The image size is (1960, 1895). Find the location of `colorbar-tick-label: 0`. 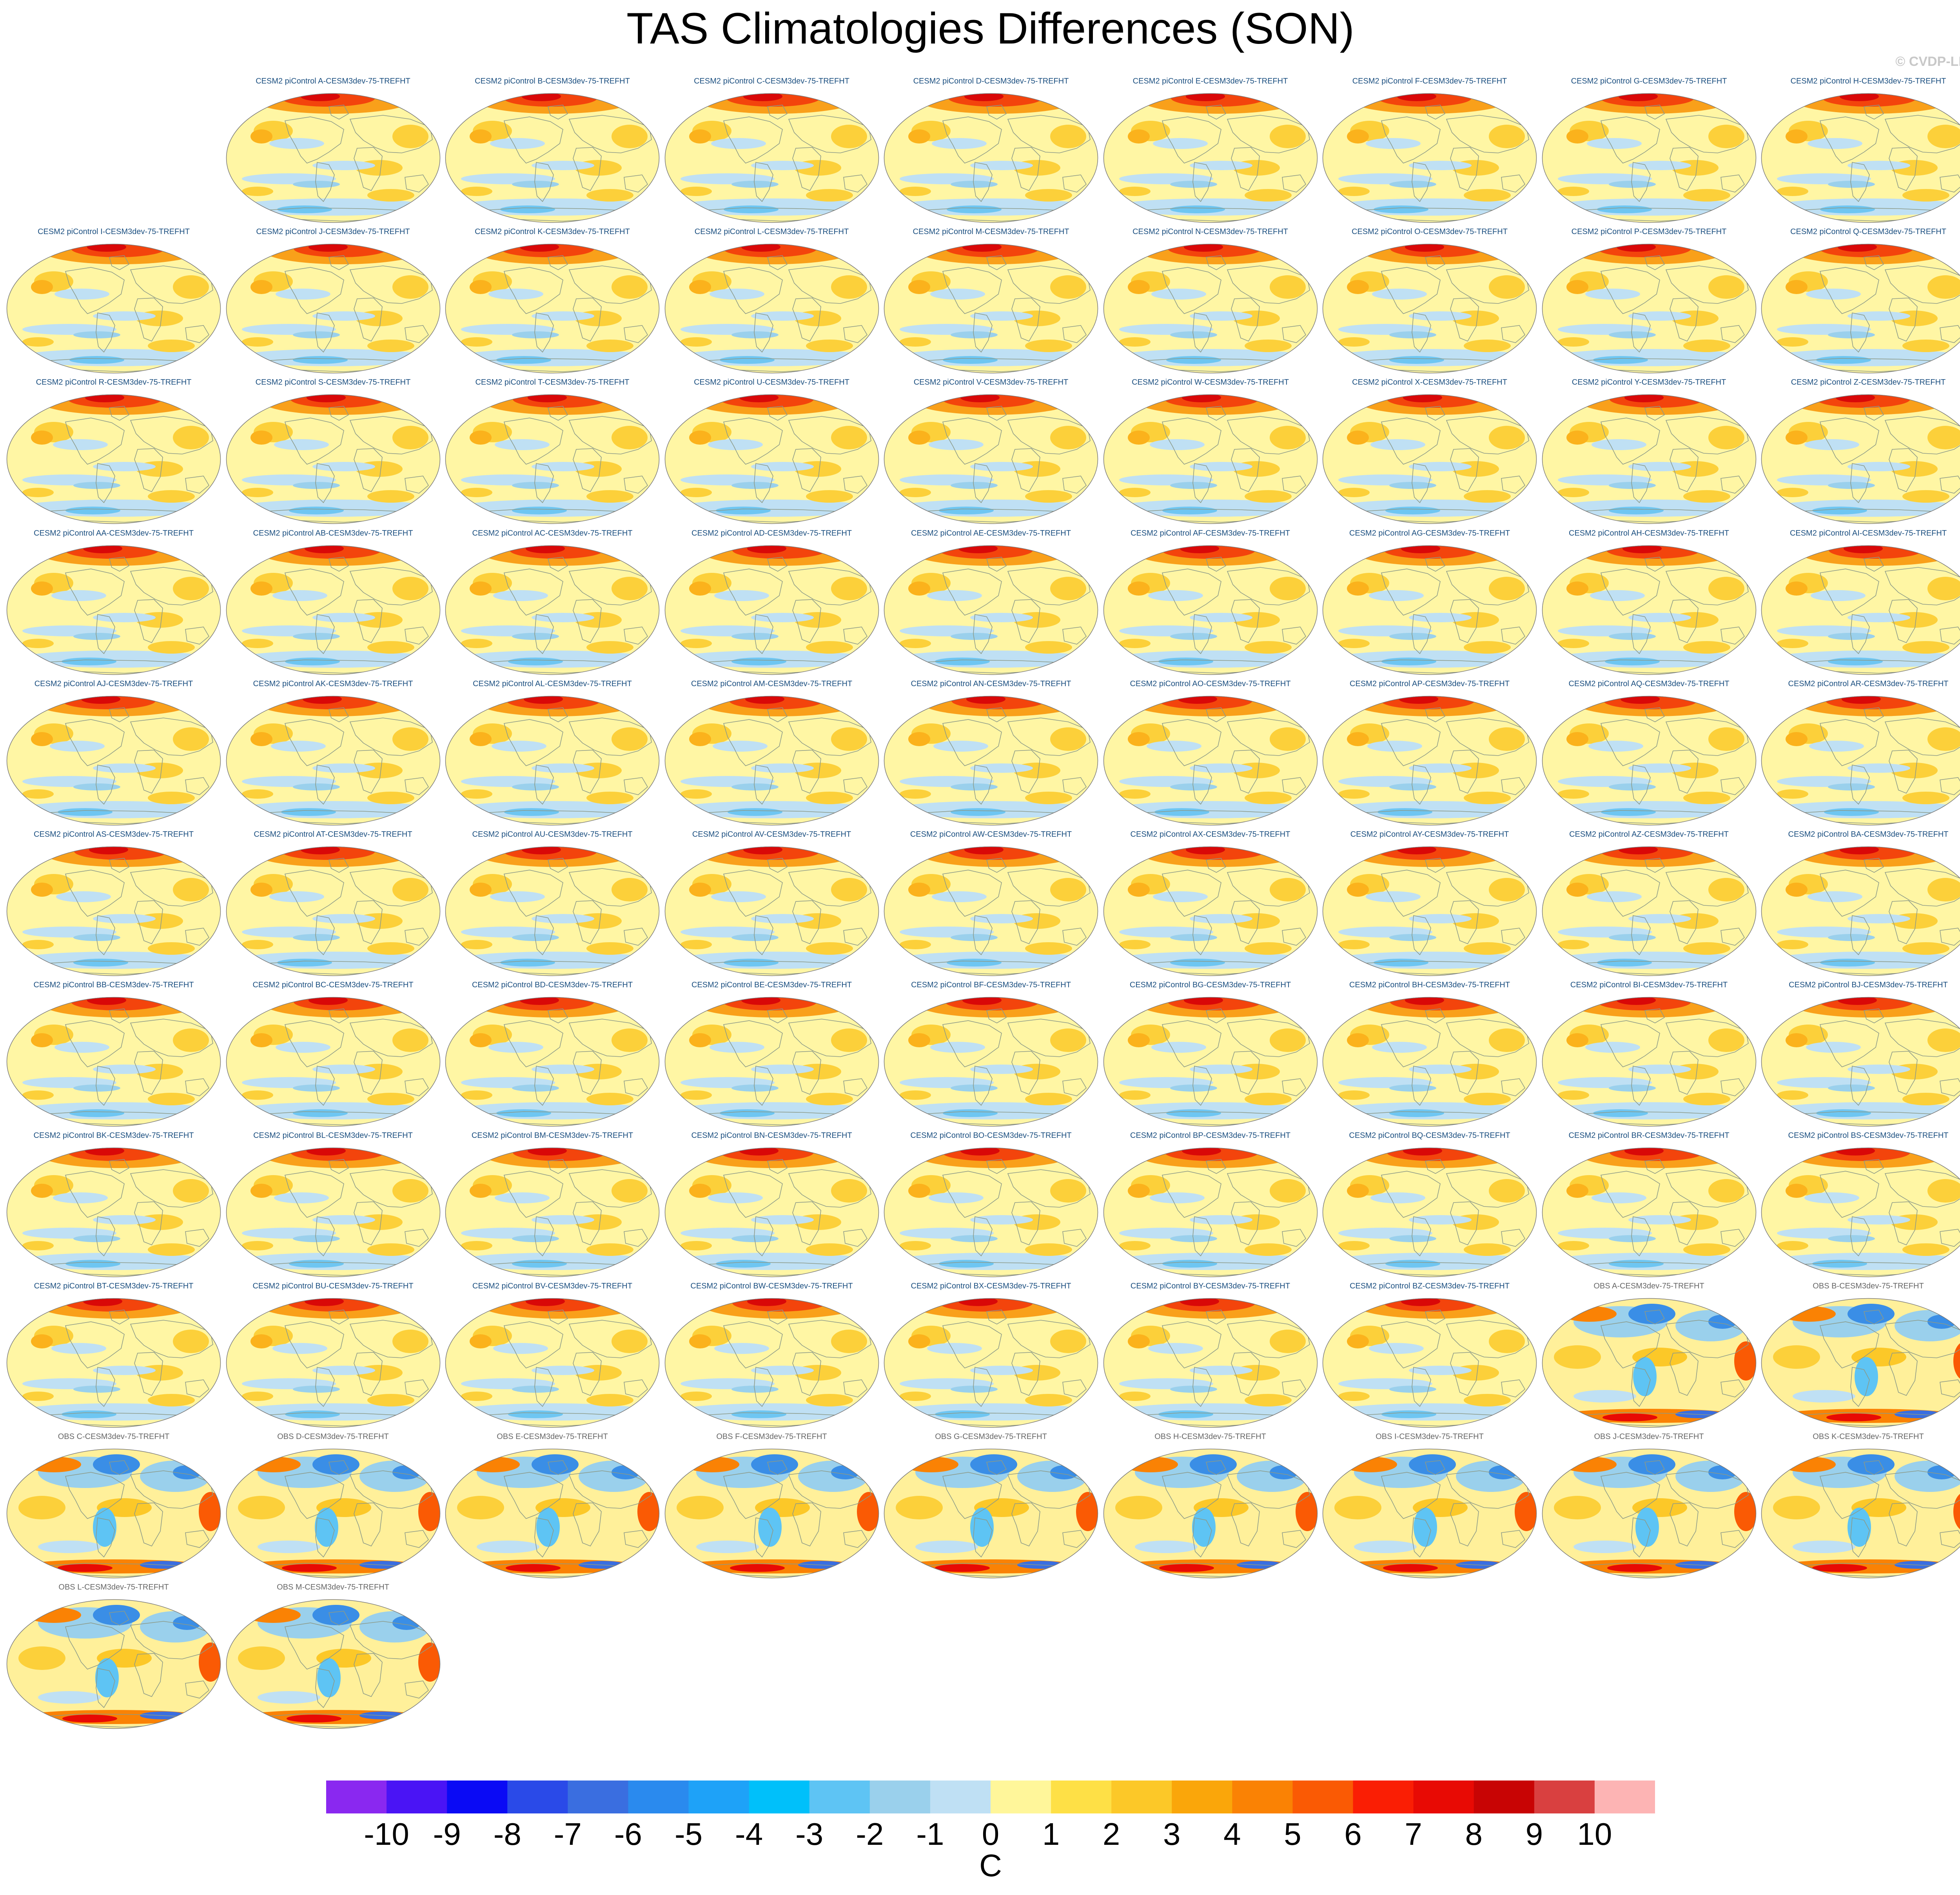

colorbar-tick-label: 0 is located at coordinates (991, 1834).